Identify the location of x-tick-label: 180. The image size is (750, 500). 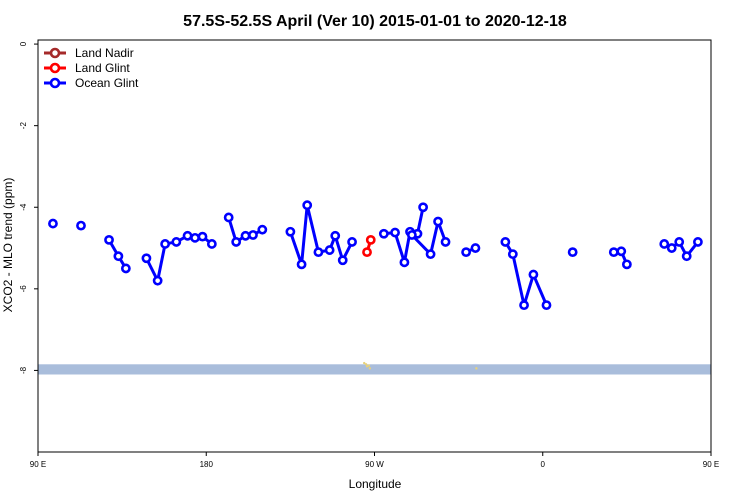
(207, 464).